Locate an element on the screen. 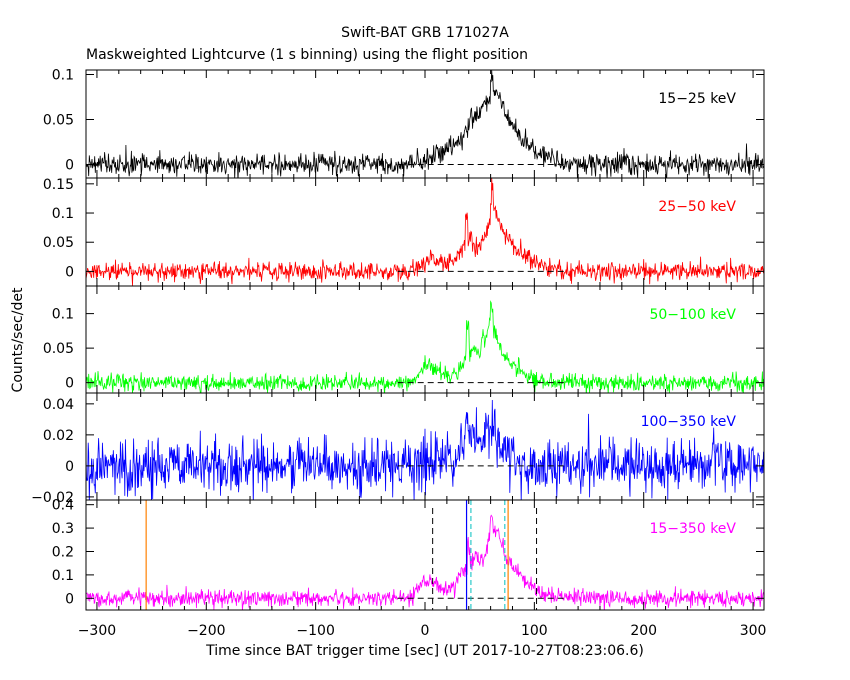  y-tick-label: 0.2 is located at coordinates (63, 552).